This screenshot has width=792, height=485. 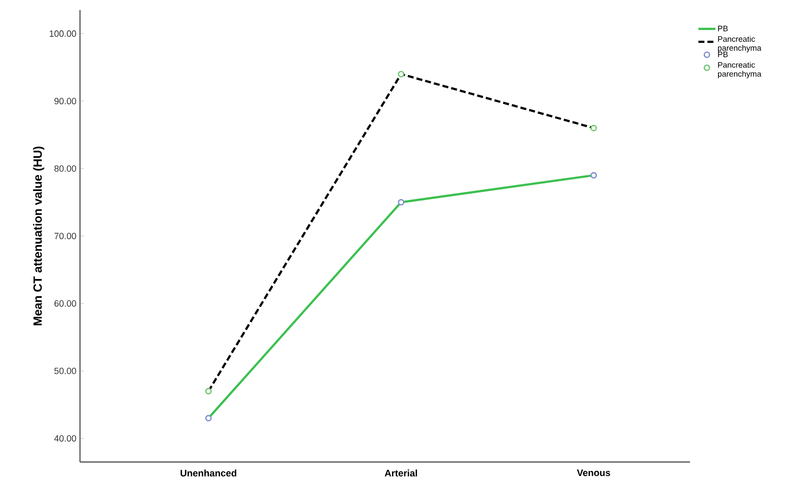 What do you see at coordinates (38, 236) in the screenshot?
I see `y-axis-title: Mean CT attenuation value (HU)` at bounding box center [38, 236].